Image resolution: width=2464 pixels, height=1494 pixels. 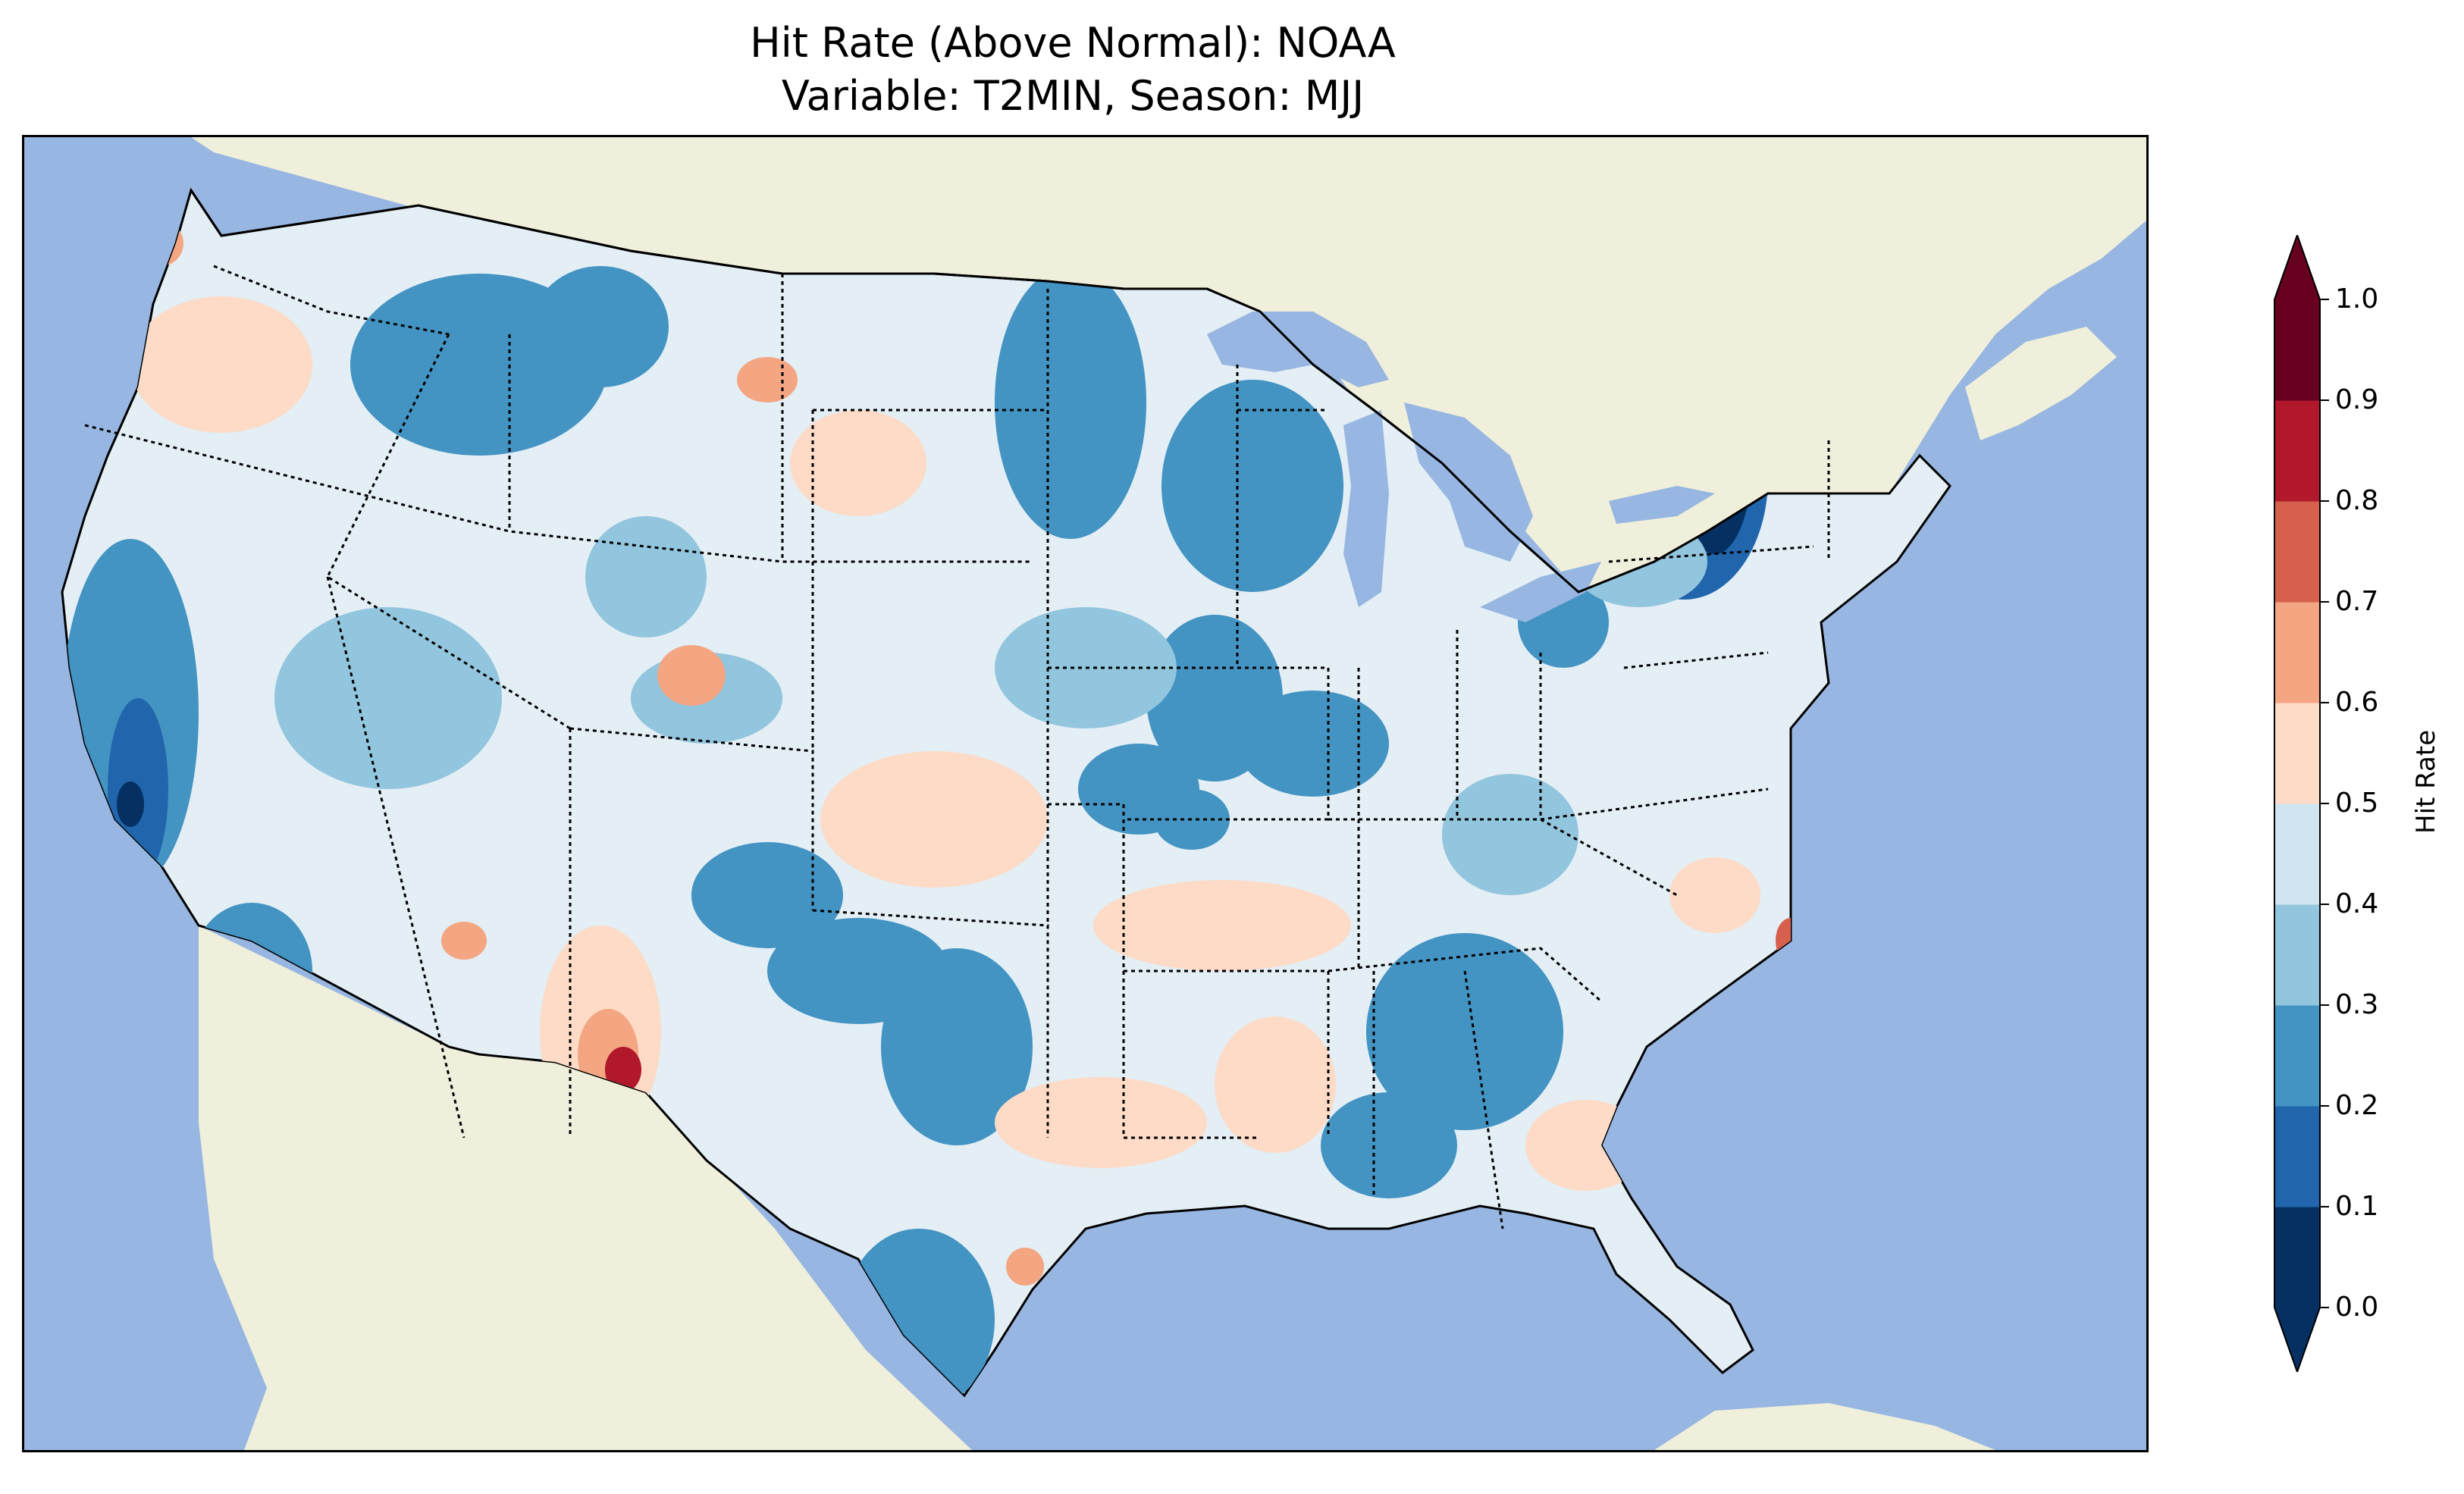 I want to click on baja-land, so click(x=324, y=1176).